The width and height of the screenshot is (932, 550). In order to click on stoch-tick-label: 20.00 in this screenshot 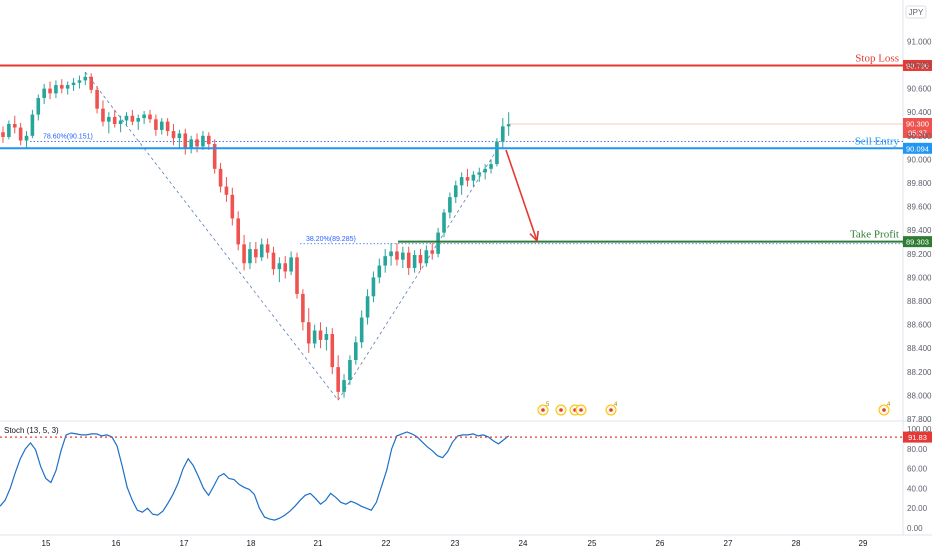, I will do `click(917, 508)`.